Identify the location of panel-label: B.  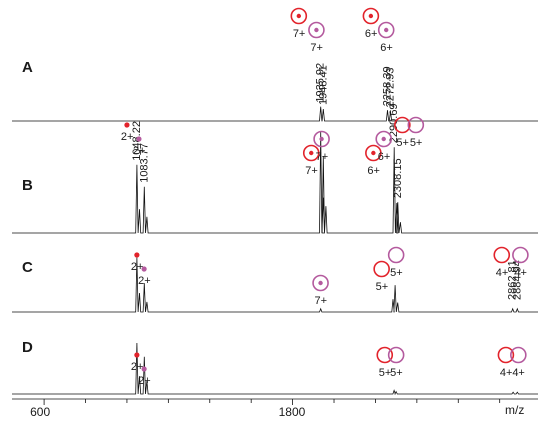
(27, 185).